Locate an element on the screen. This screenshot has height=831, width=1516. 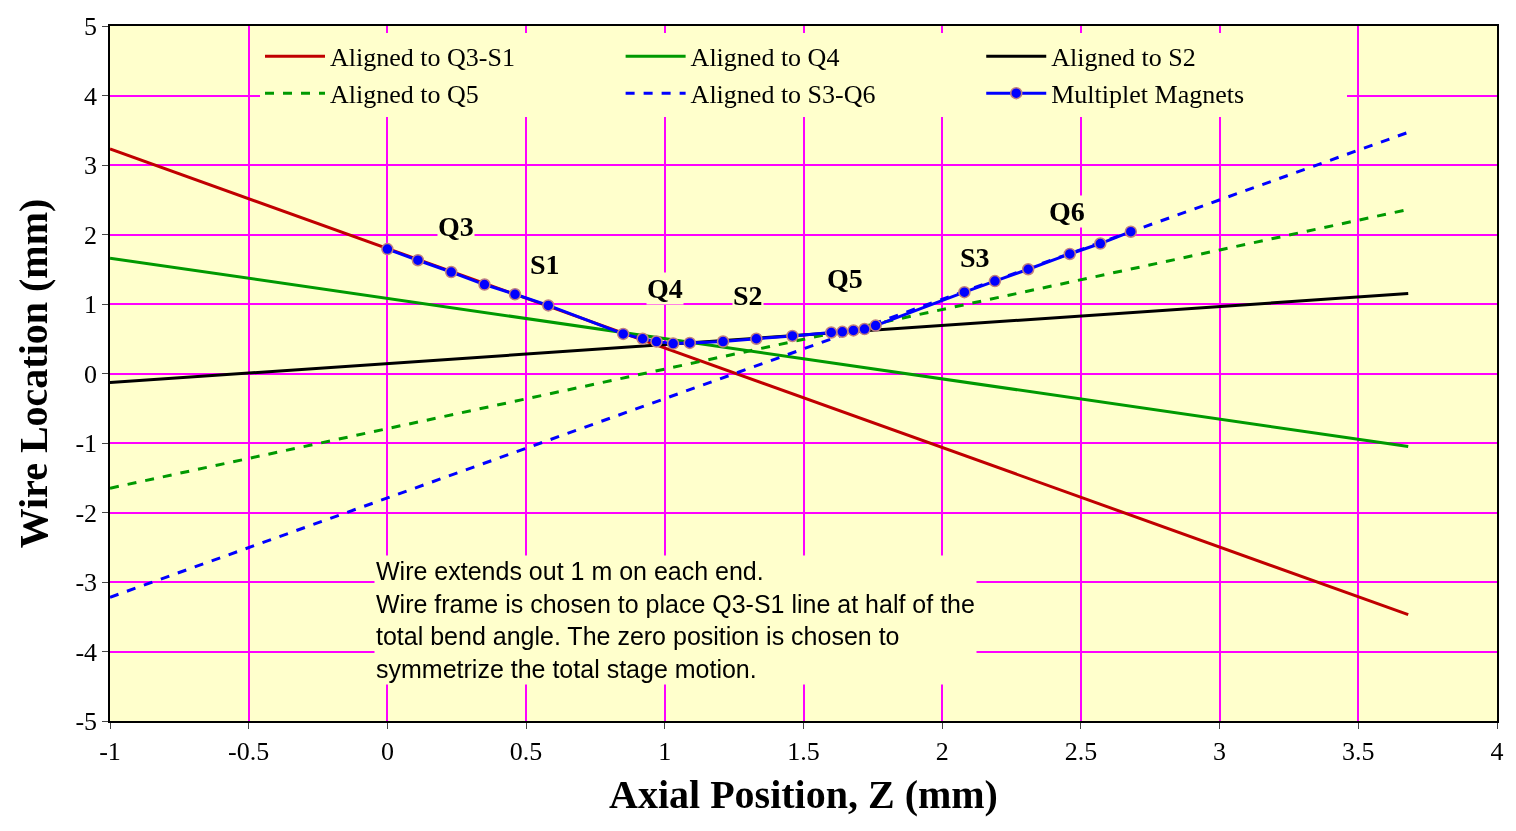
legend-label: Aligned to S3-Q6 is located at coordinates (783, 95).